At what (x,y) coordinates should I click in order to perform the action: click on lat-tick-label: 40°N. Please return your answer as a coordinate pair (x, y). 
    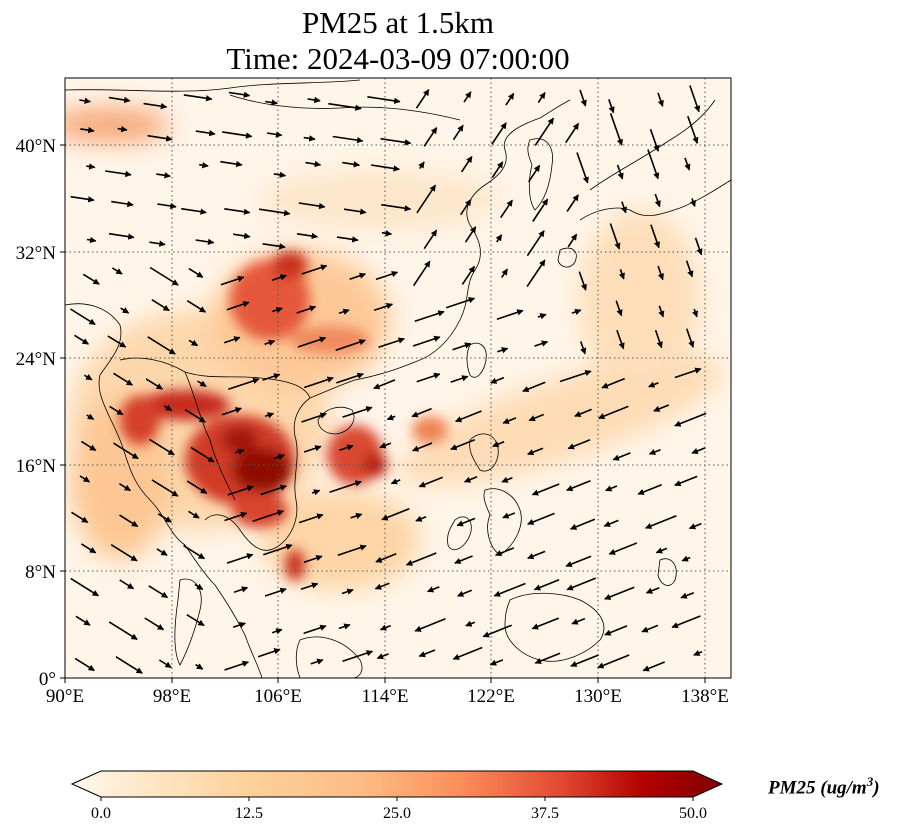
    Looking at the image, I should click on (36, 146).